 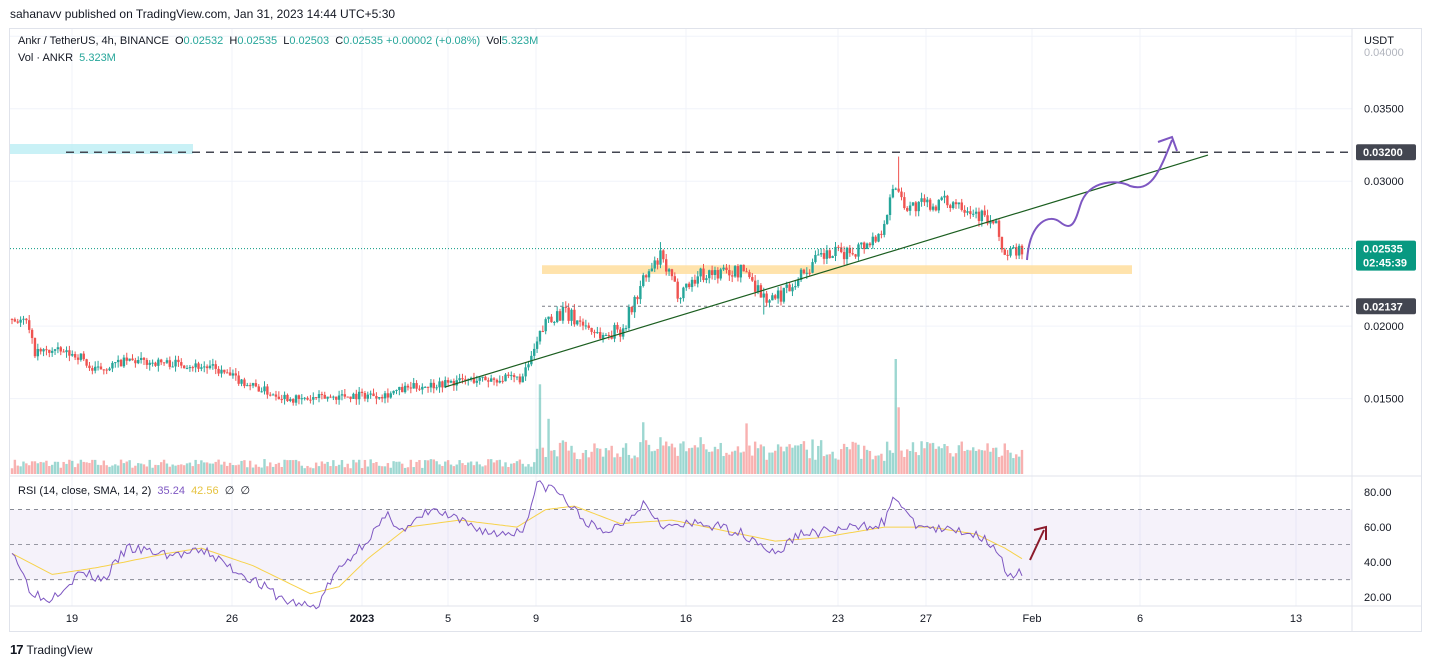 I want to click on volume-indicator-label: Vol · ANKR, so click(x=46, y=58).